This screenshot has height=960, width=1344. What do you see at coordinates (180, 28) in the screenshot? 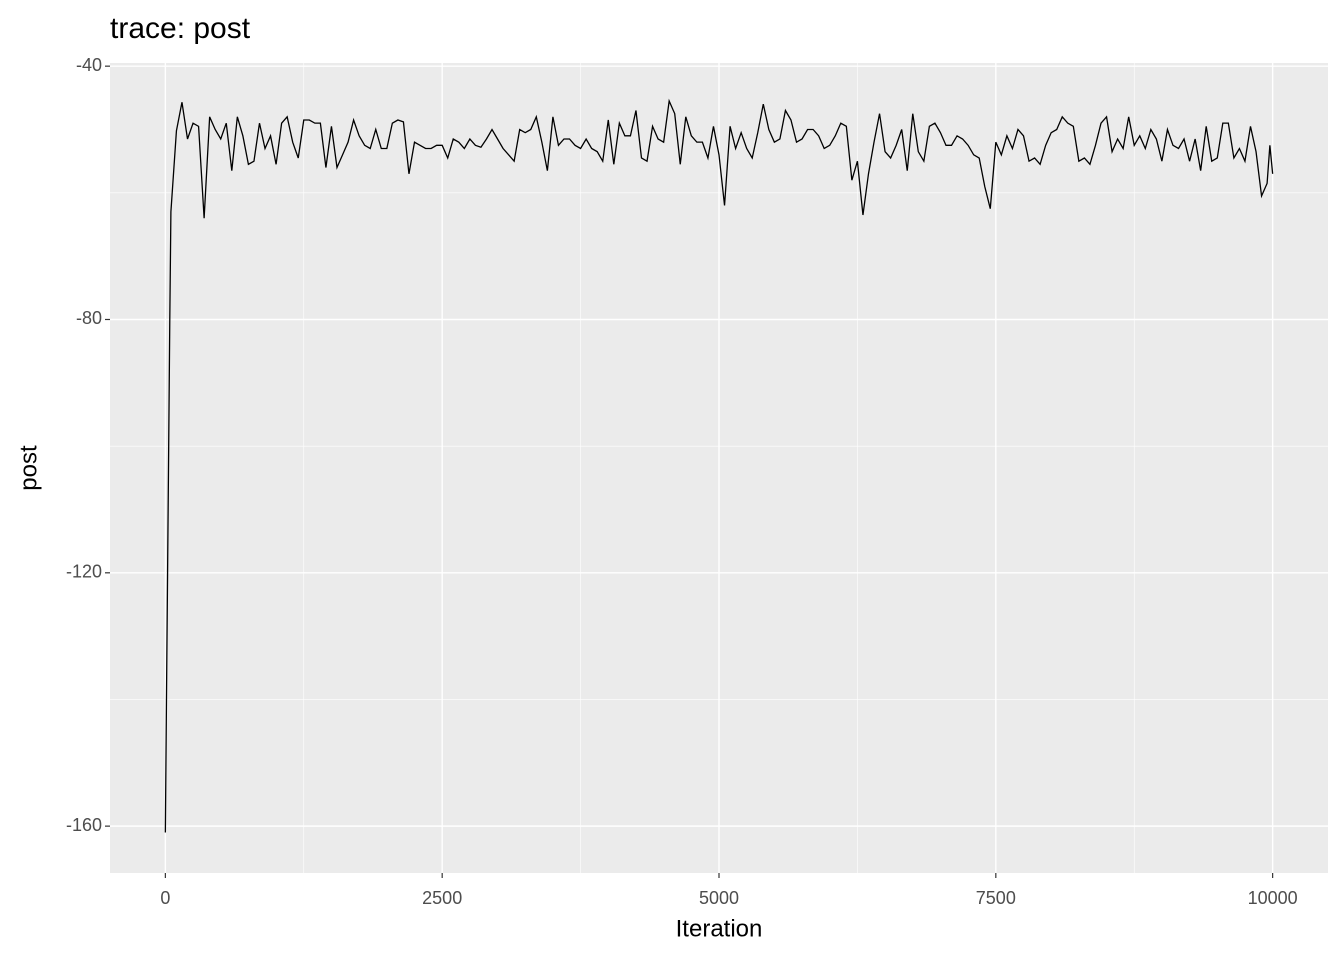
I see `chart-title: trace: post` at bounding box center [180, 28].